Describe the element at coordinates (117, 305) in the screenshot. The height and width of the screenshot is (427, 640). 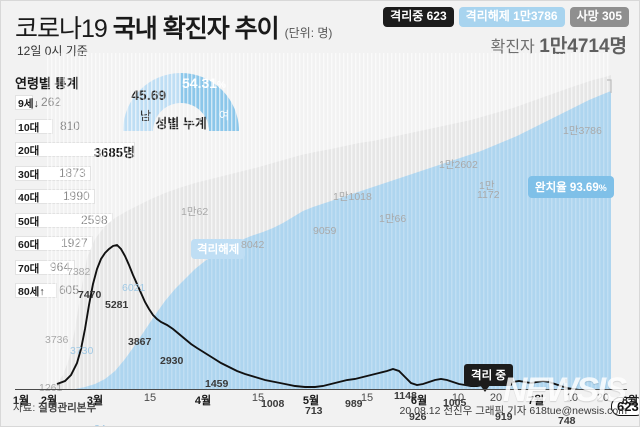
I see `chart-data-label: 5281` at that location.